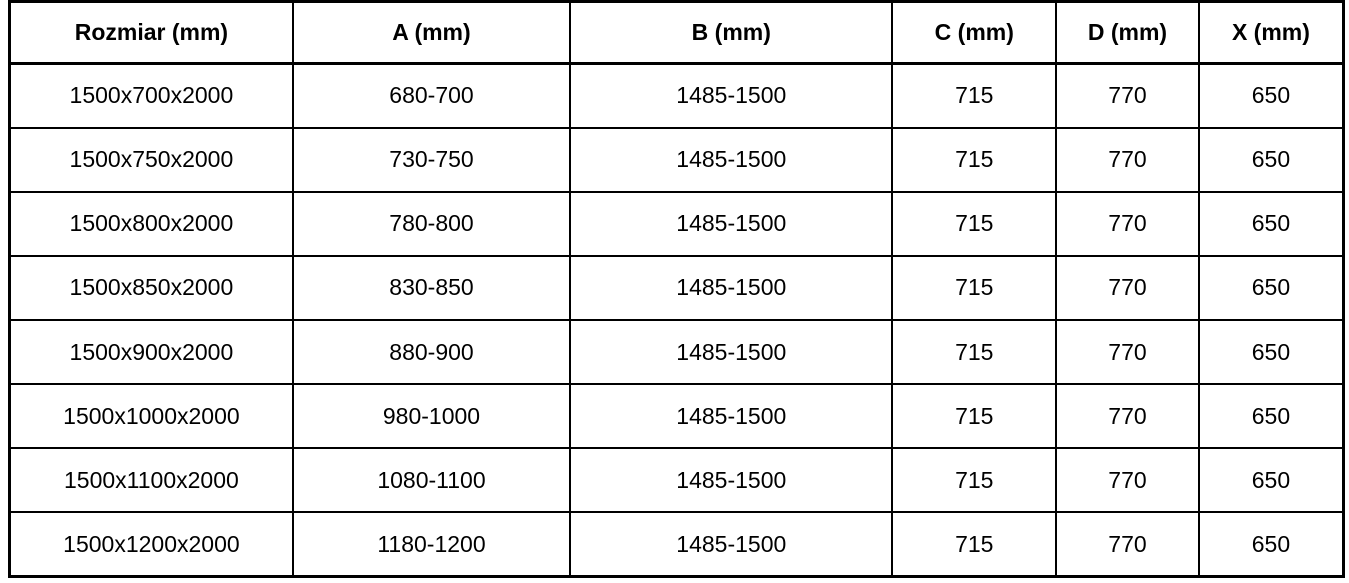 The height and width of the screenshot is (583, 1349). I want to click on column-header: C (mm), so click(974, 32).